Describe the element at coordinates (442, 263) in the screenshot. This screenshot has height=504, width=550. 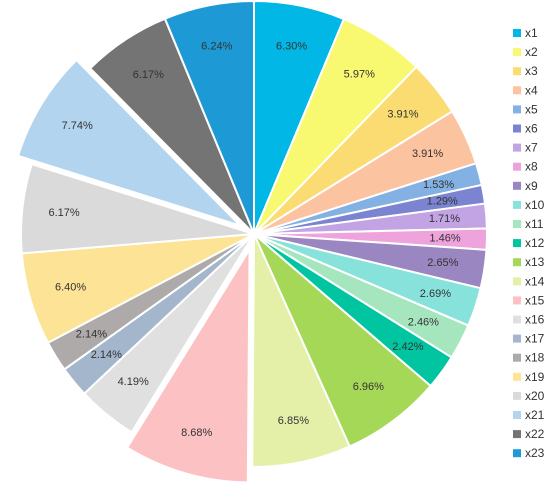
I see `slice-label-x9: 2.65%` at that location.